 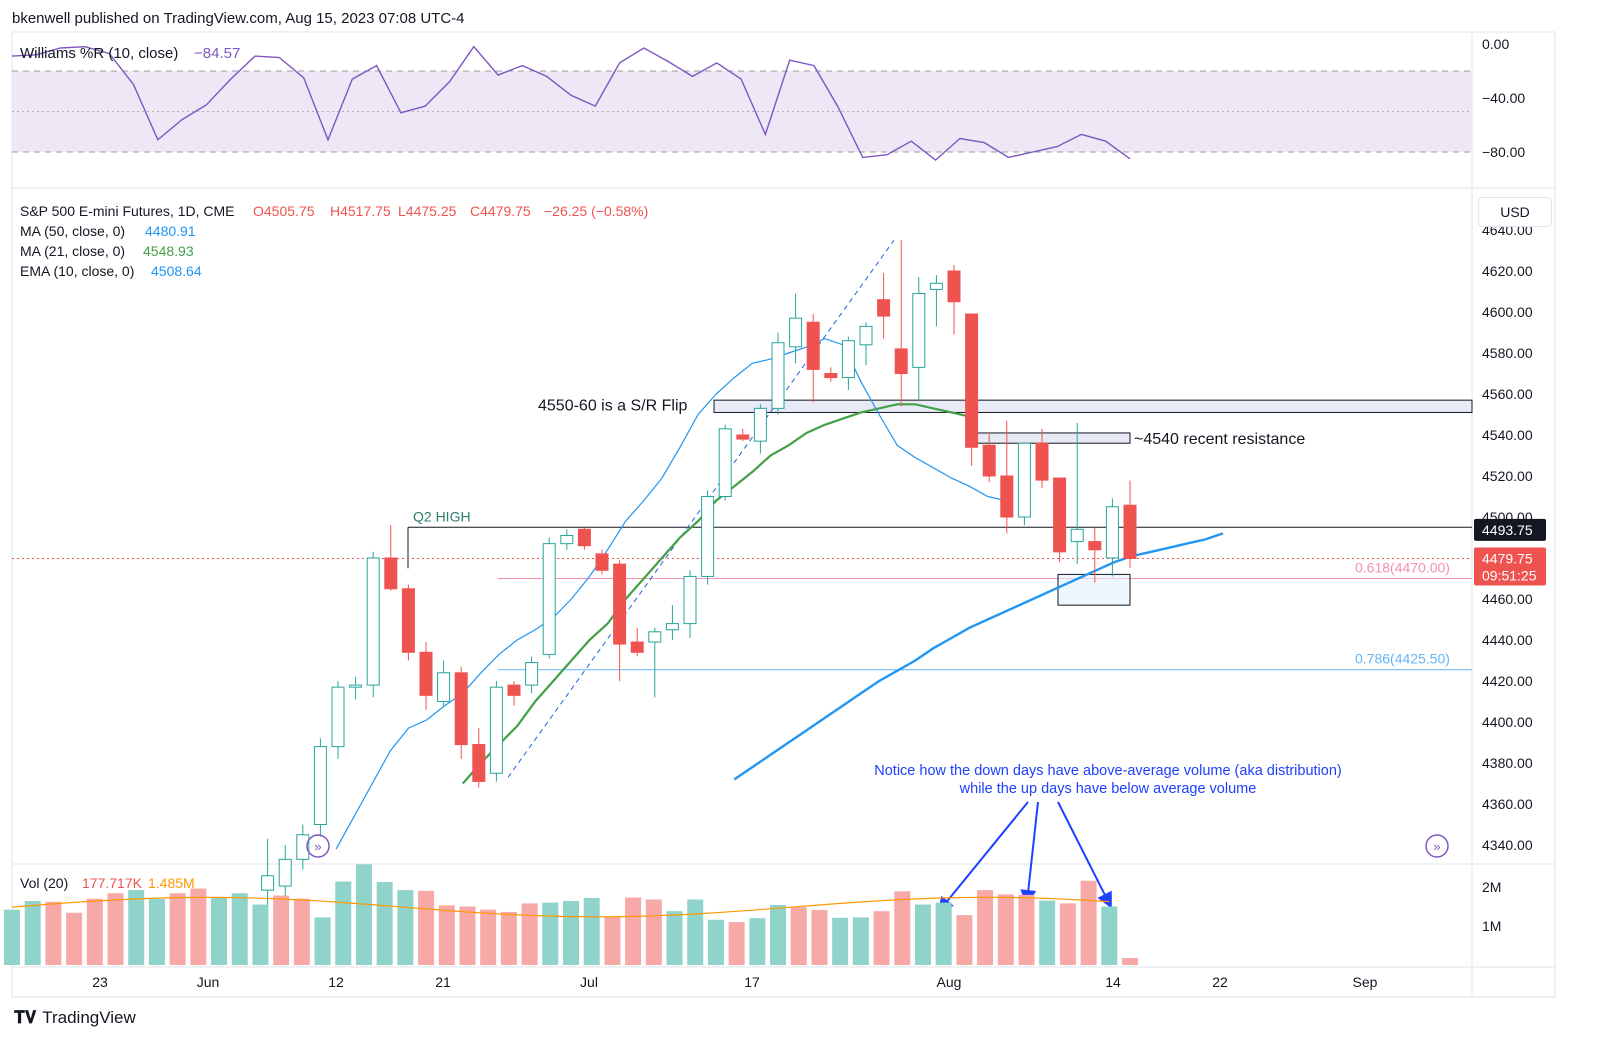 What do you see at coordinates (1093, 406) in the screenshot?
I see `sr-flip-zone` at bounding box center [1093, 406].